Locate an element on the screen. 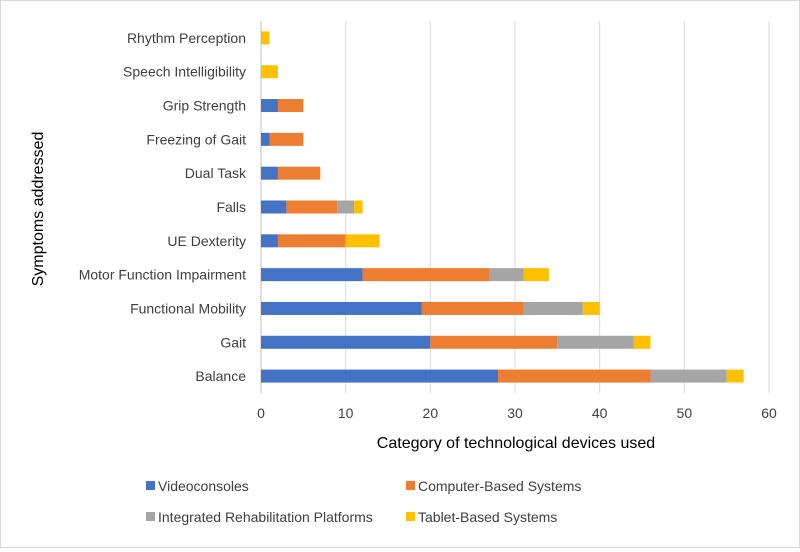 Image resolution: width=800 pixels, height=552 pixels. x-tick-label: 20 is located at coordinates (431, 413).